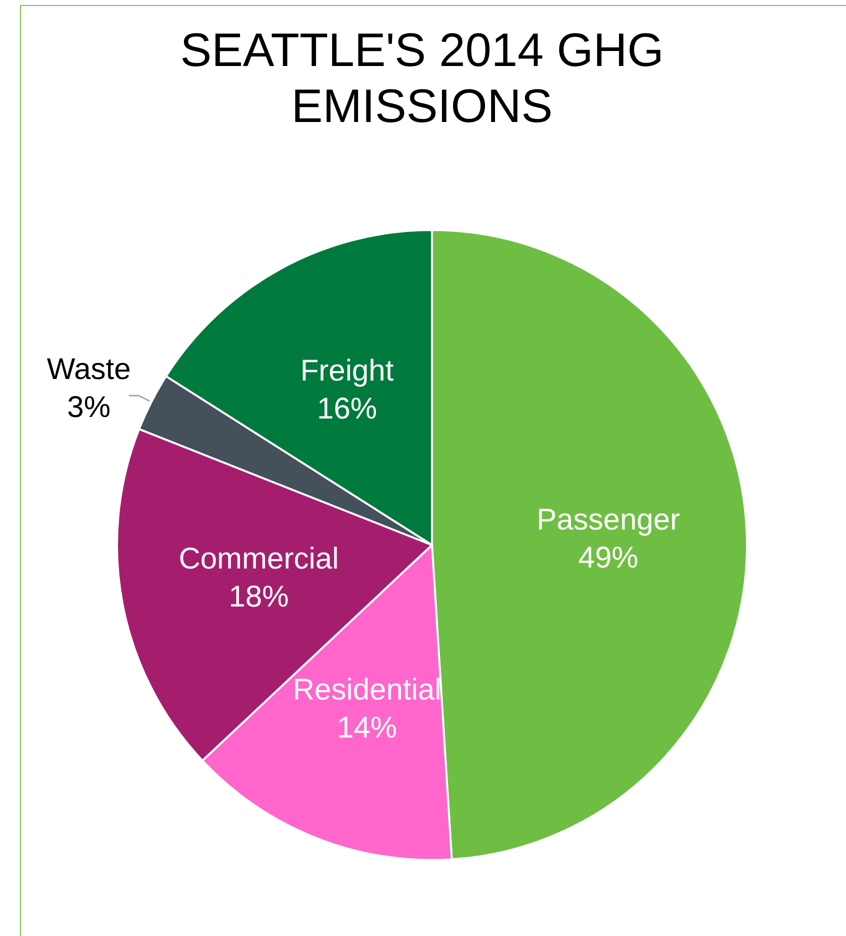 This screenshot has height=936, width=846. I want to click on slice-label: Residential, so click(367, 689).